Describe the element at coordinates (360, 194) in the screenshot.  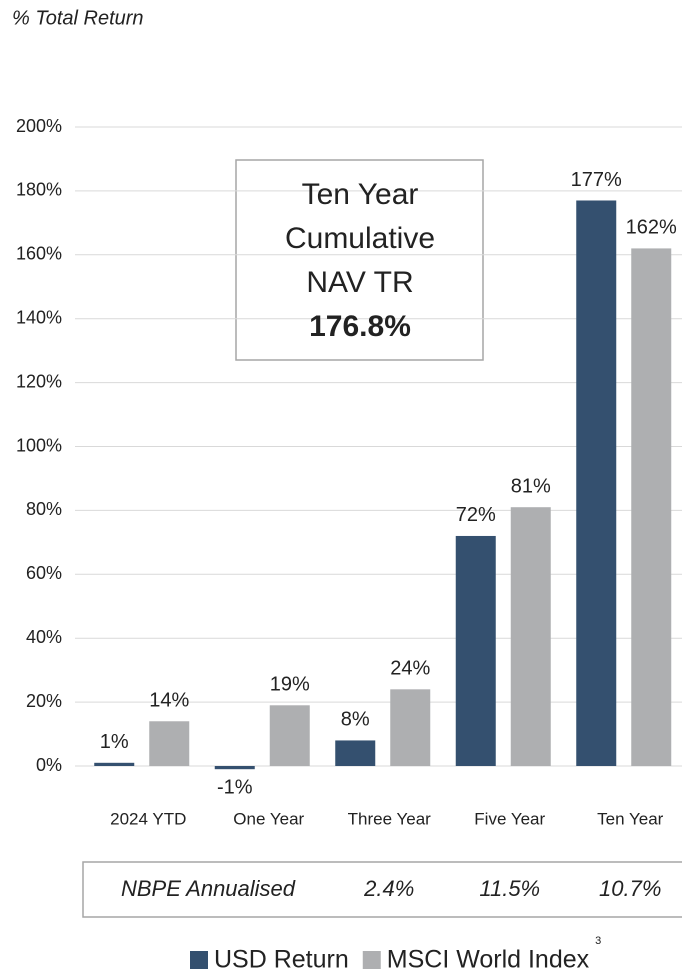
I see `annotation-text: Ten Year` at that location.